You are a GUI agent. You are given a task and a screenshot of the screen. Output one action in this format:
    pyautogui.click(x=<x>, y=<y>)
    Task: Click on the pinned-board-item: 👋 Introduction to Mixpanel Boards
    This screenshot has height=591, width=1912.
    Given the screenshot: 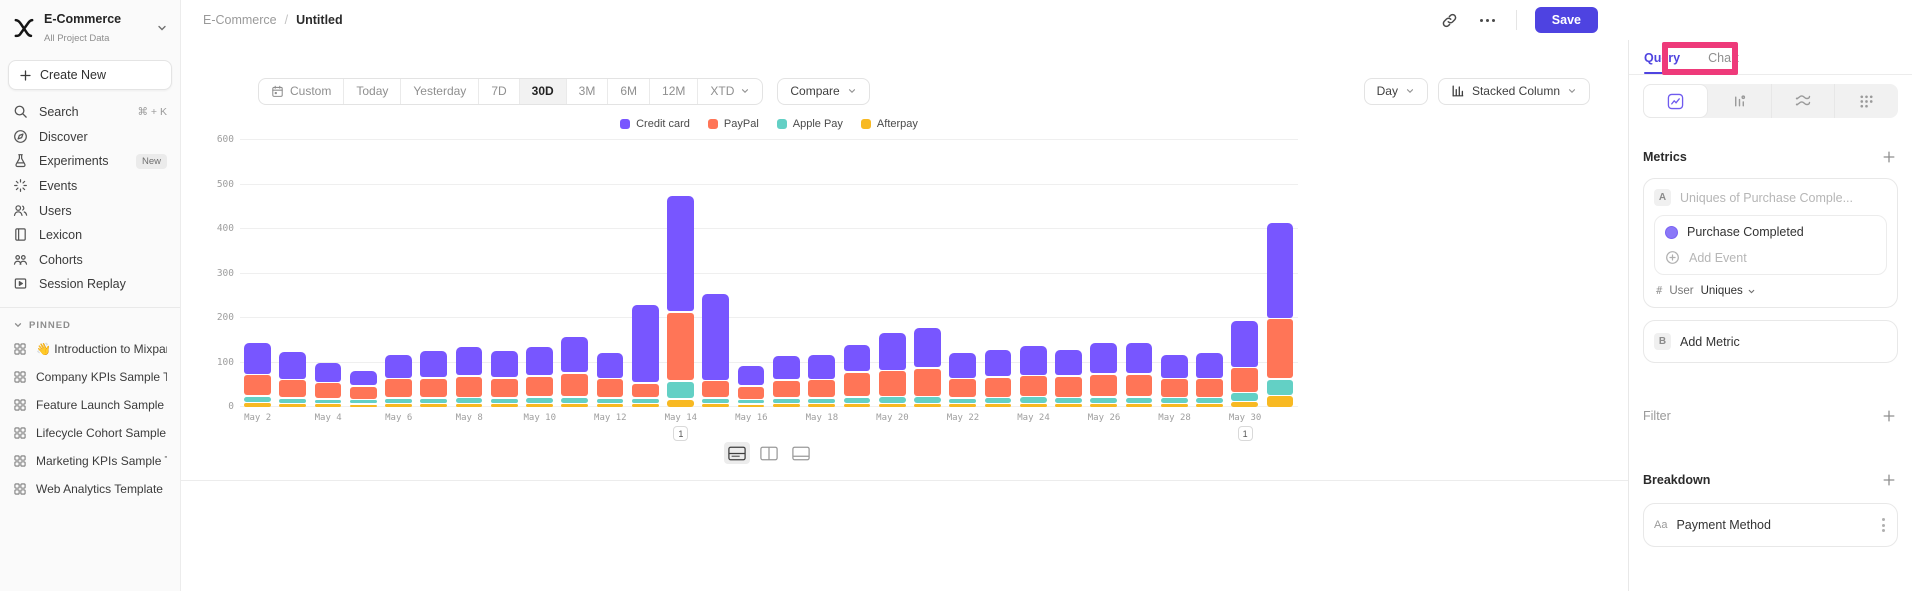 What is the action you would take?
    pyautogui.click(x=90, y=349)
    